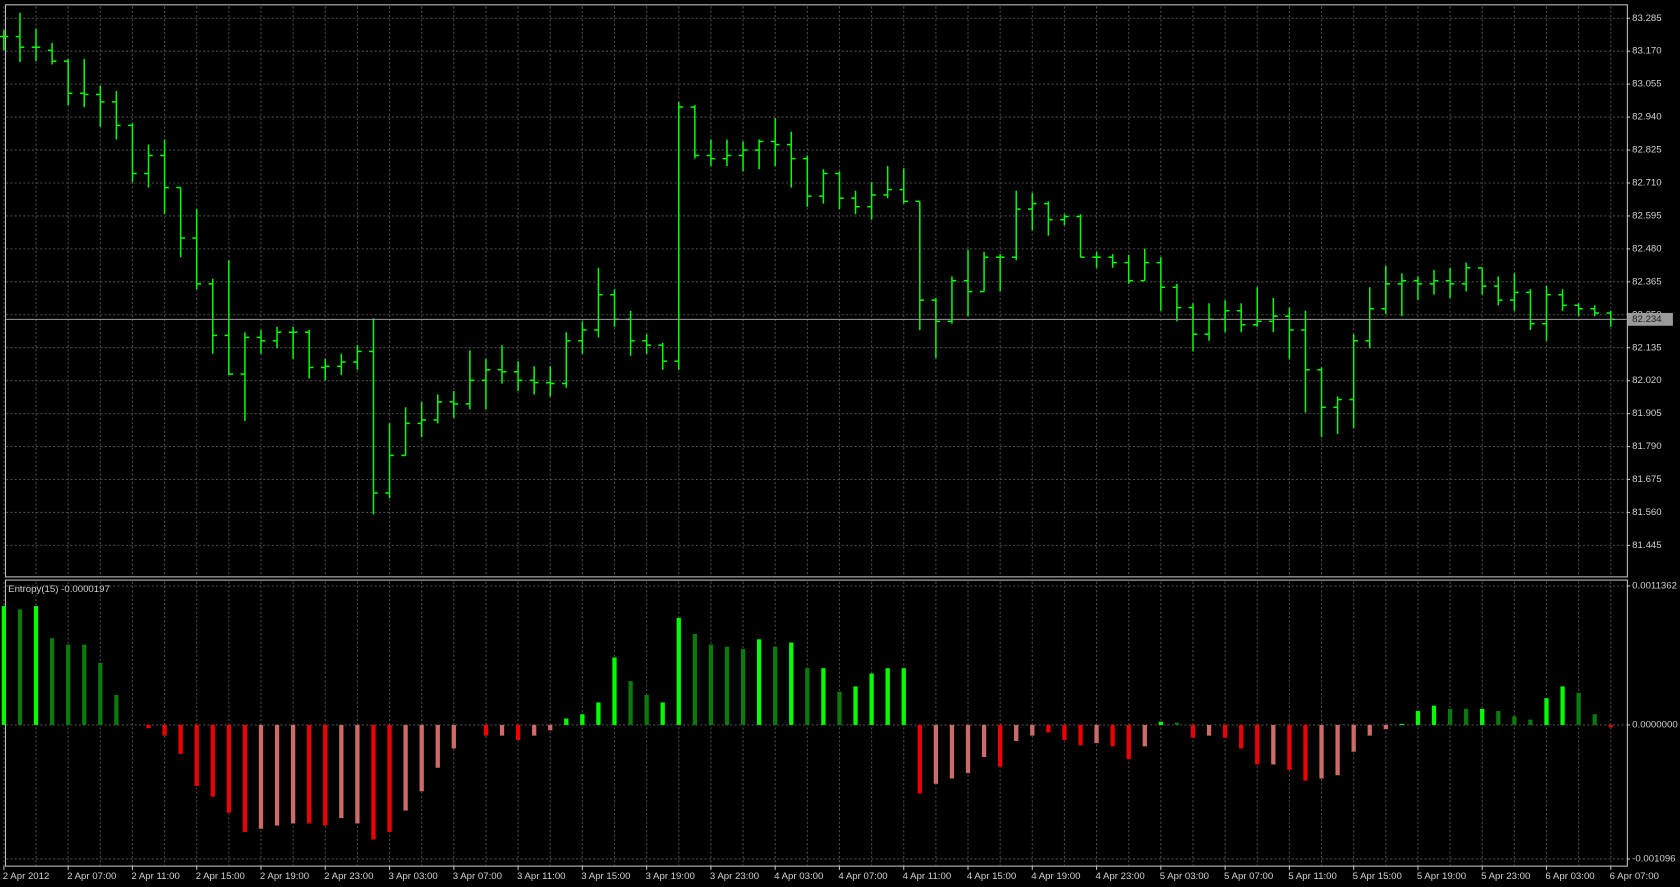 The image size is (1680, 887). Describe the element at coordinates (412, 876) in the screenshot. I see `x-tick-label: 3 Apr 03:00` at that location.